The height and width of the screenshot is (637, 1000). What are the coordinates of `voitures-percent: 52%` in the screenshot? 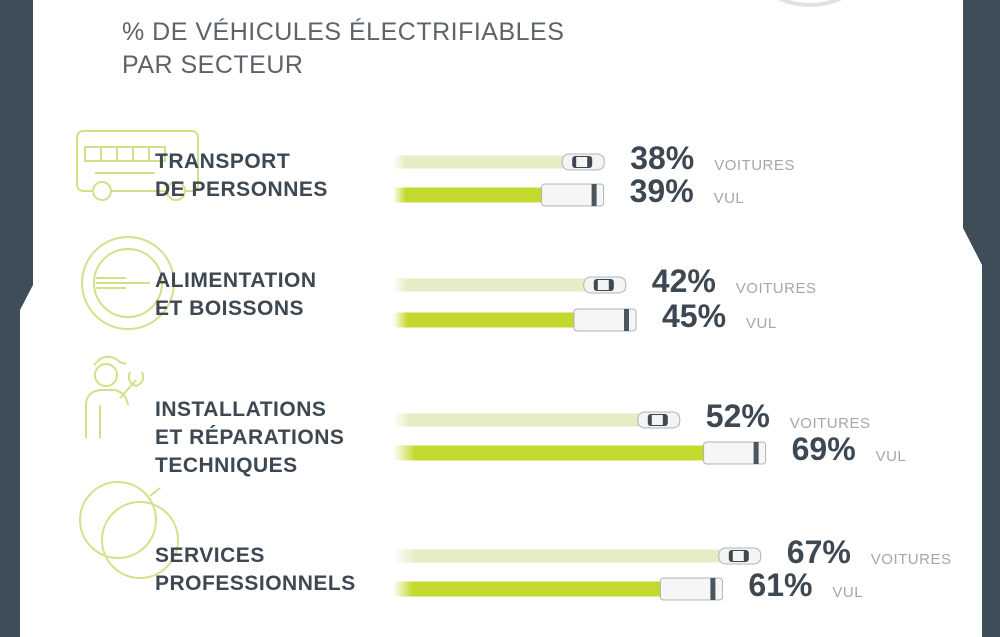 It's located at (737, 416).